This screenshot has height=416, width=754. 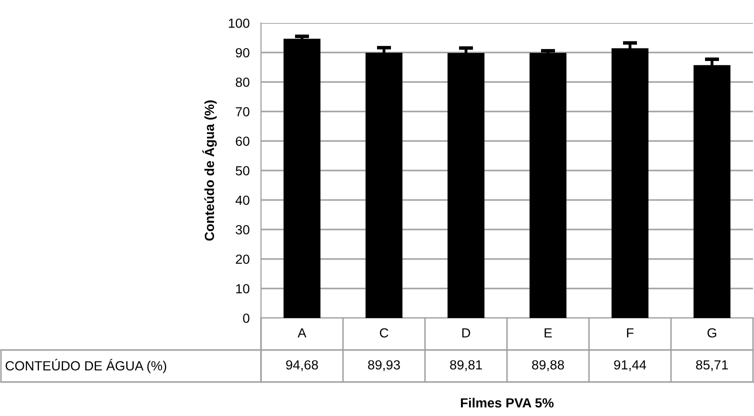 I want to click on y-tick-label: 0, so click(x=246, y=318).